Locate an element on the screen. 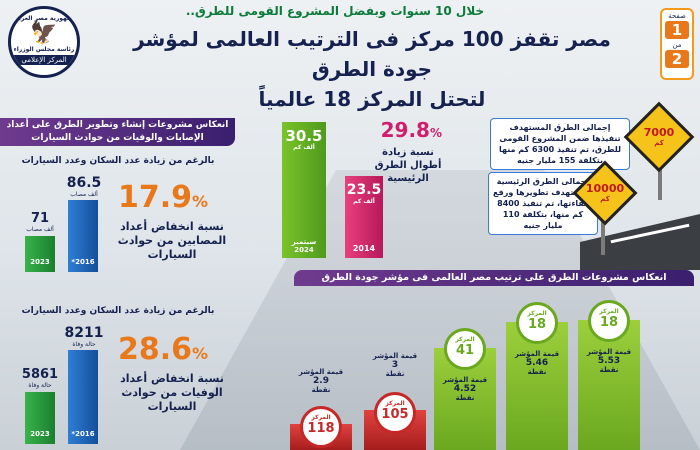  bar-2014-unit: ألف كم is located at coordinates (364, 201).